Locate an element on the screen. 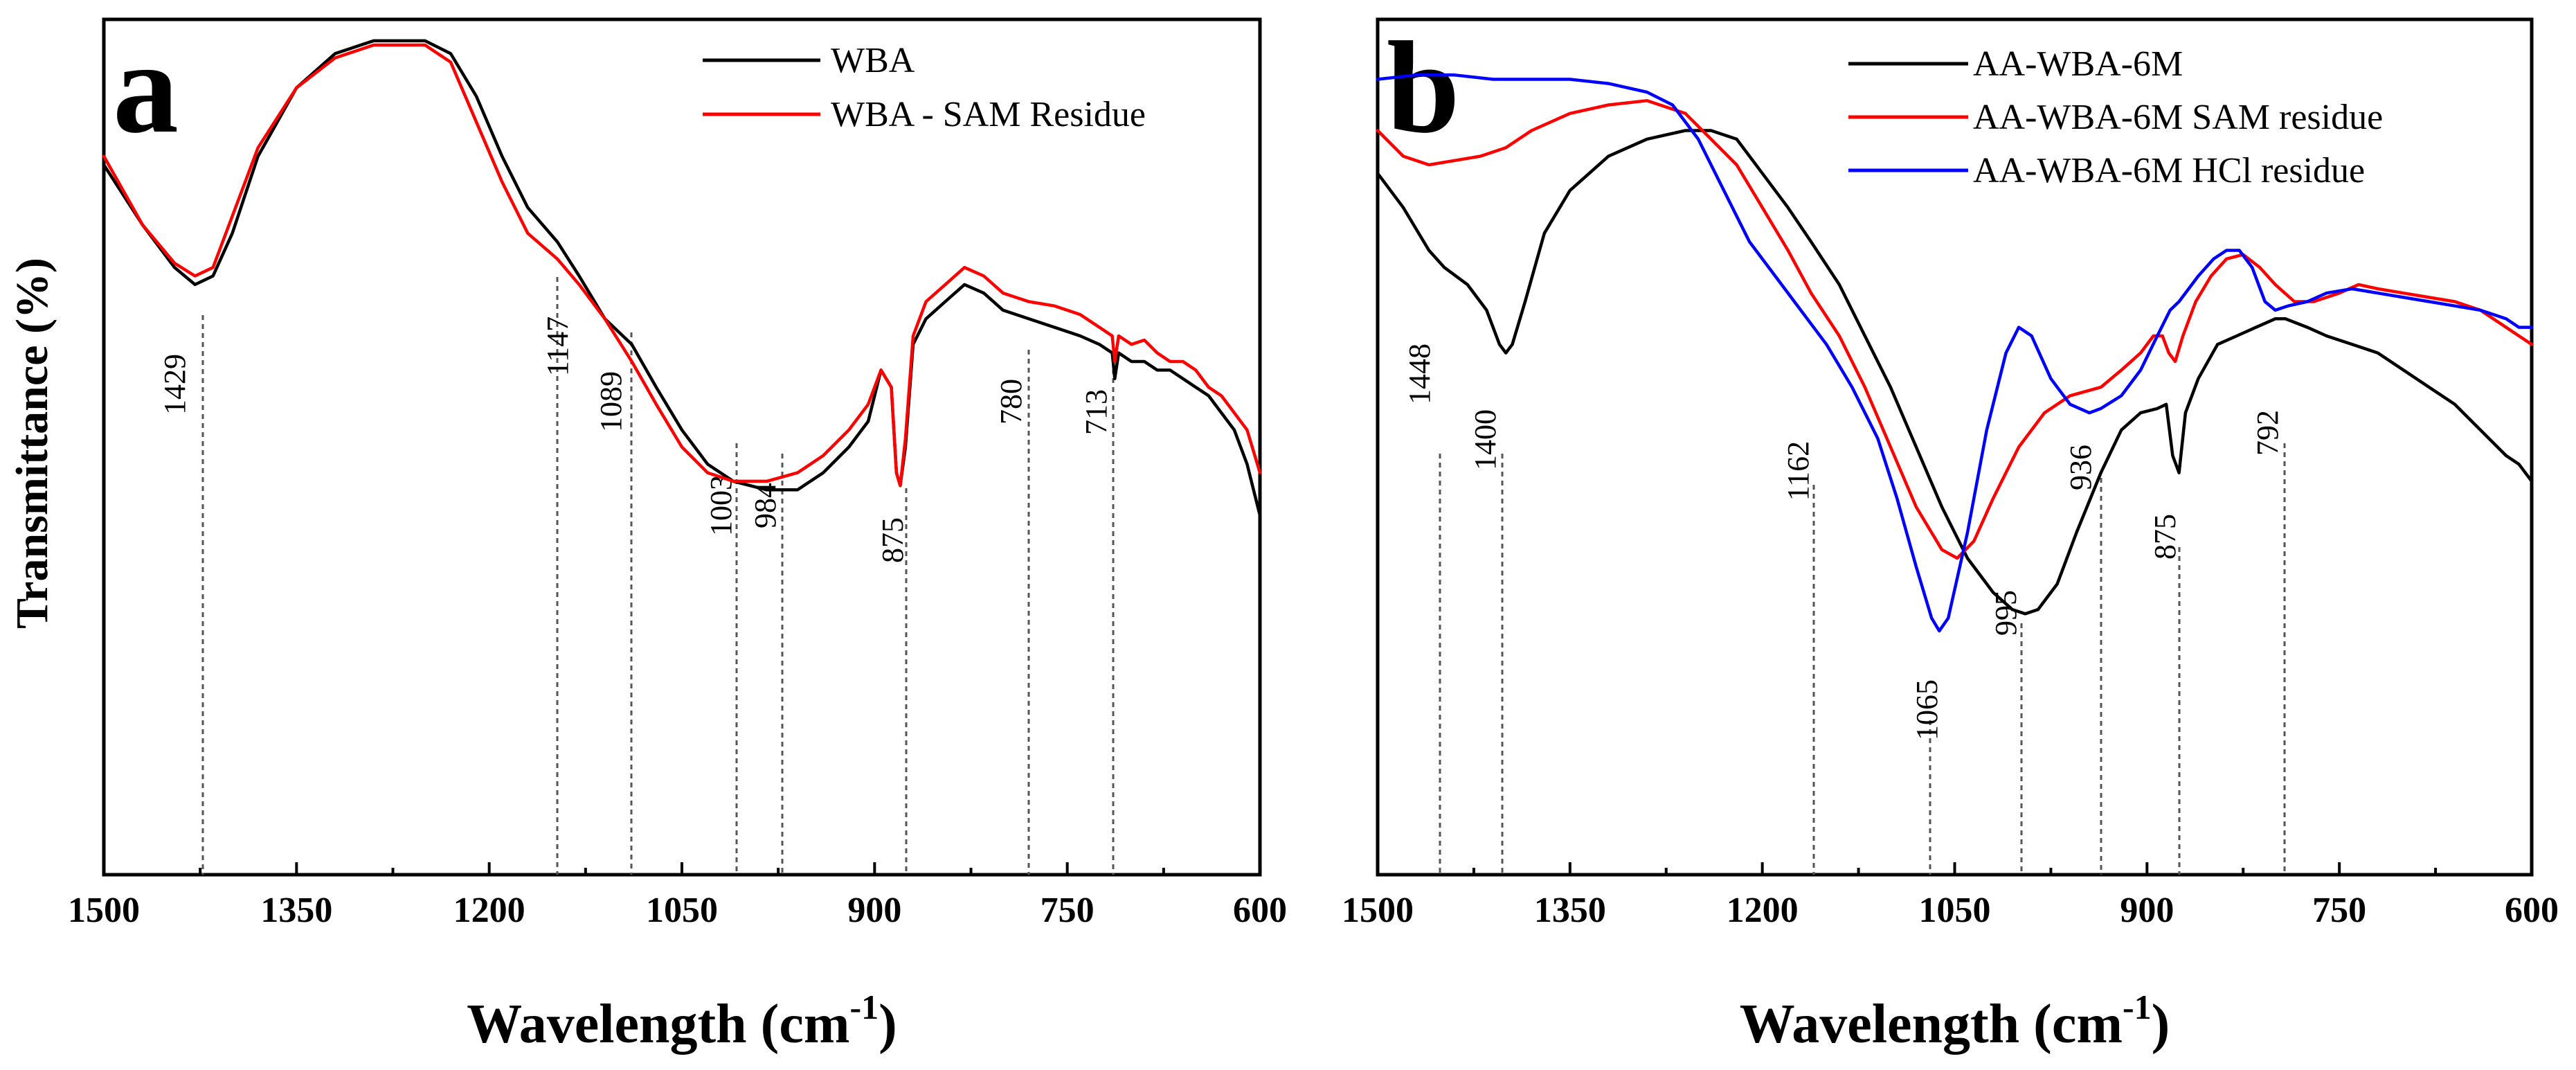 The height and width of the screenshot is (1070, 2576). peak-label-b-995: 995 is located at coordinates (2006, 613).